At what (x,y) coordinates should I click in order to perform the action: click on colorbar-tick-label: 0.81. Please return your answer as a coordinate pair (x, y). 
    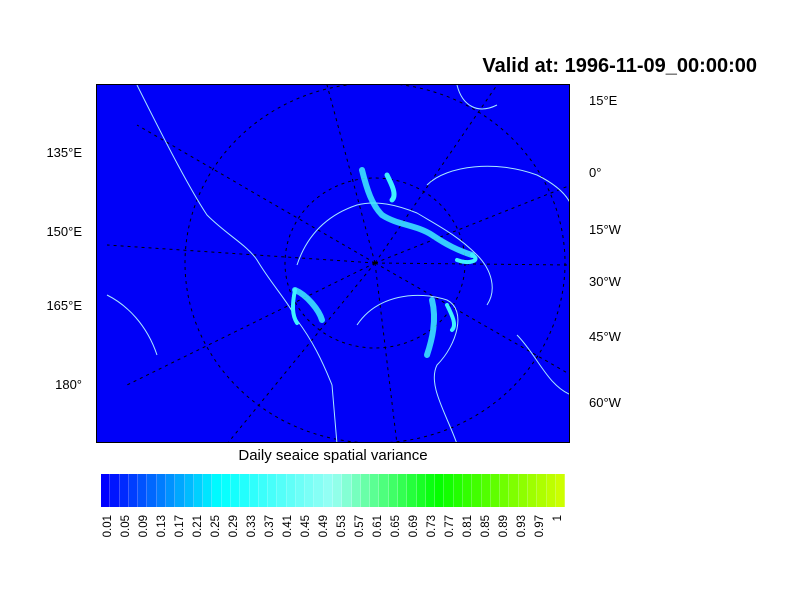
    Looking at the image, I should click on (468, 526).